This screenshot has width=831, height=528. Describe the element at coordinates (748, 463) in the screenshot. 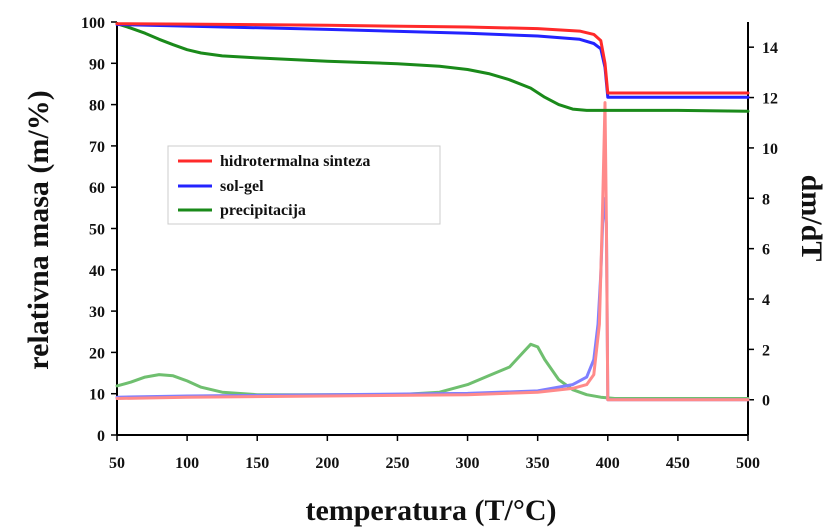

I see `x-tick-label: 500` at that location.